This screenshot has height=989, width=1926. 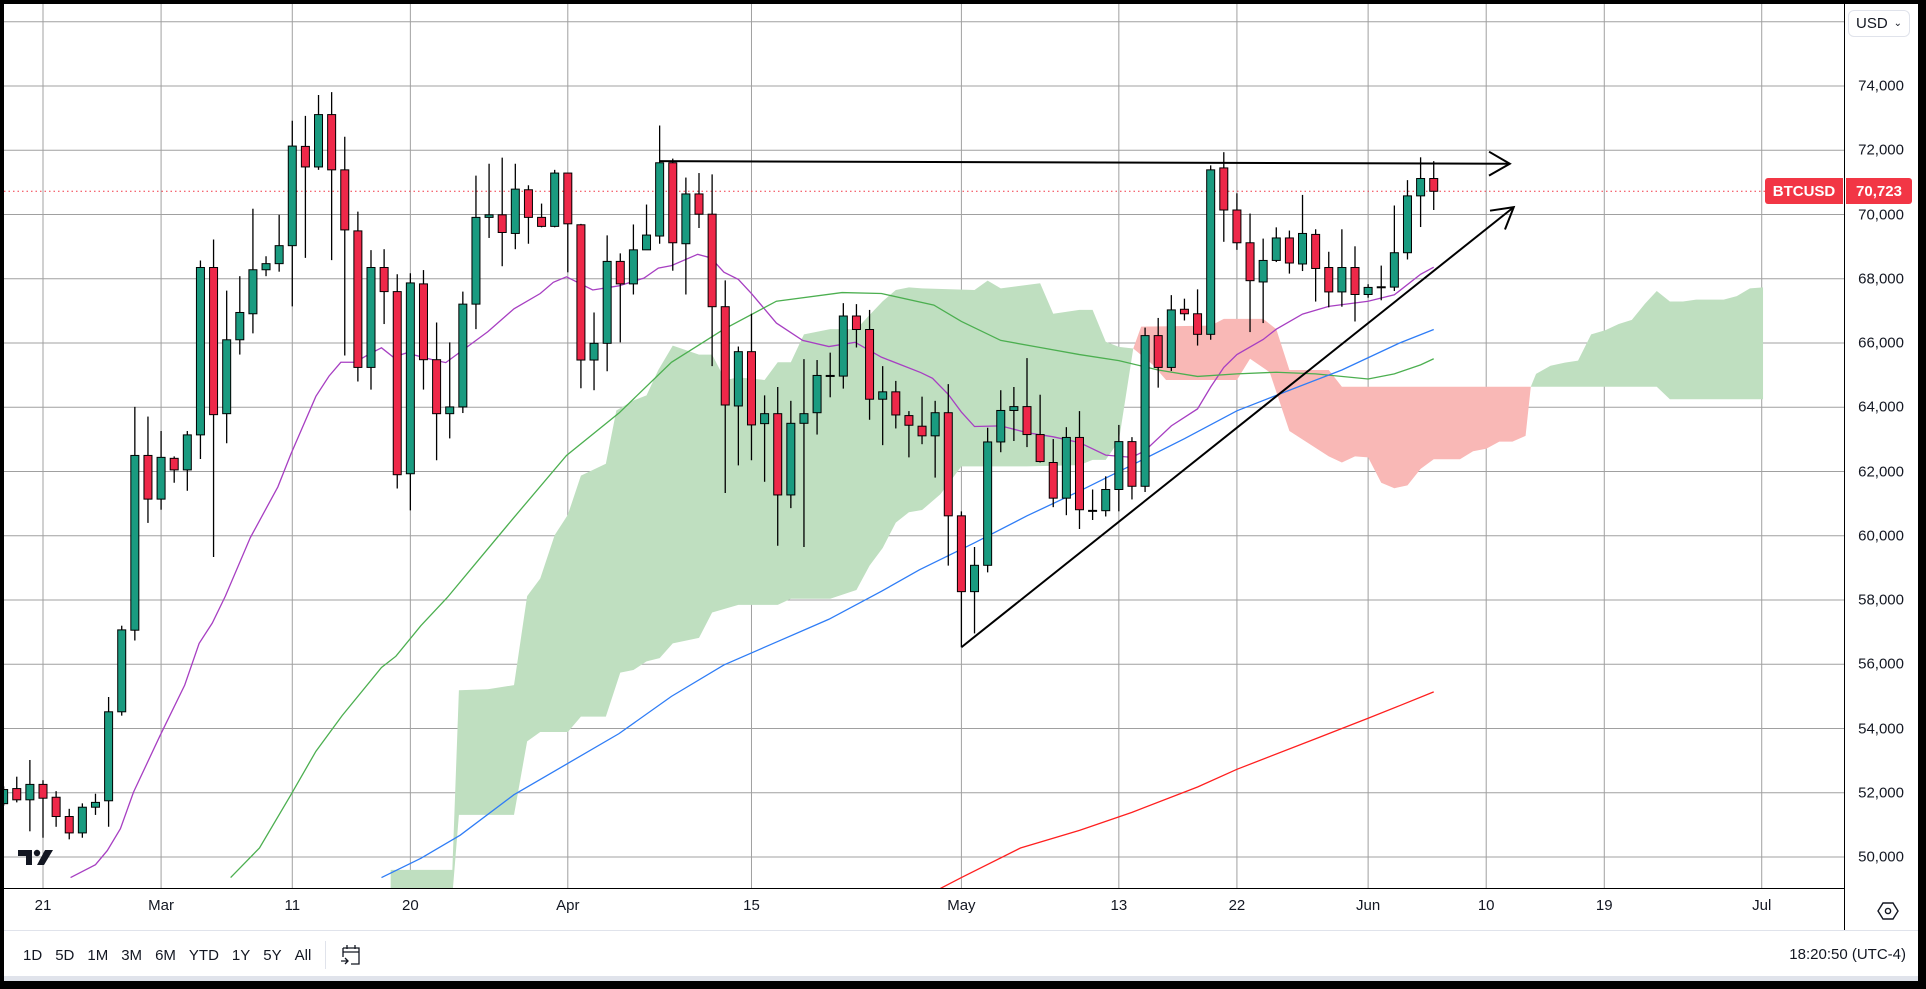 What do you see at coordinates (38, 858) in the screenshot?
I see `tradingview-logo` at bounding box center [38, 858].